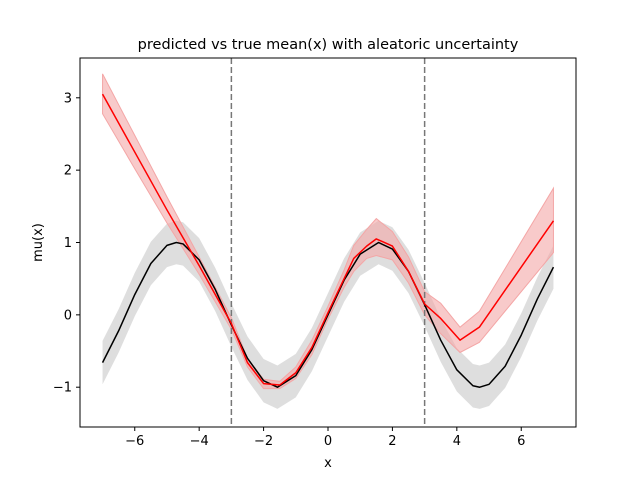  Describe the element at coordinates (392, 441) in the screenshot. I see `x-tick-label: 2` at that location.